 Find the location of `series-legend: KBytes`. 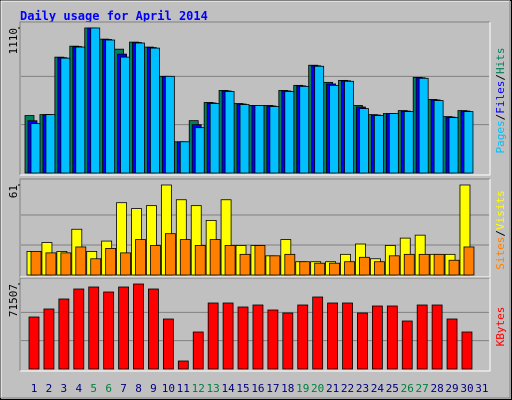

series-legend: KBytes is located at coordinates (500, 327).